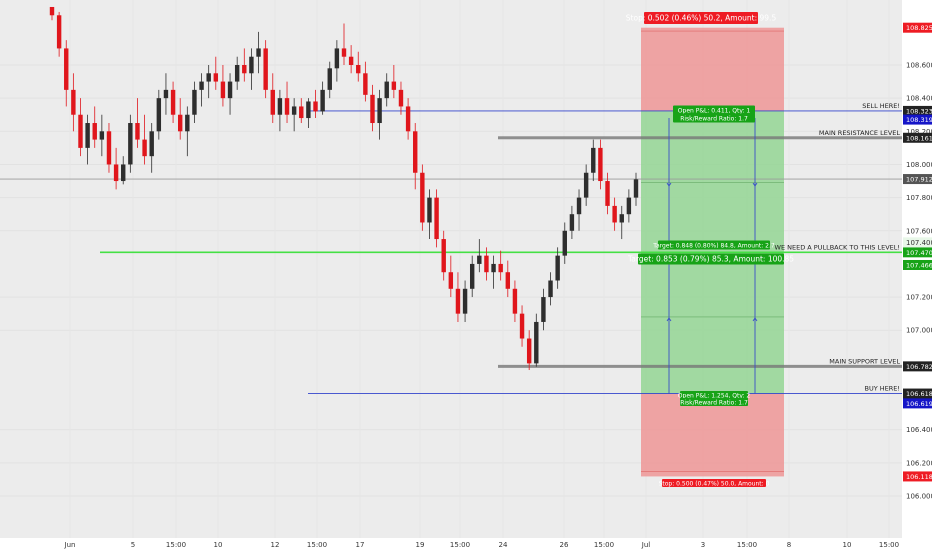 The height and width of the screenshot is (550, 932). I want to click on price-tag-stop-top, so click(917, 27).